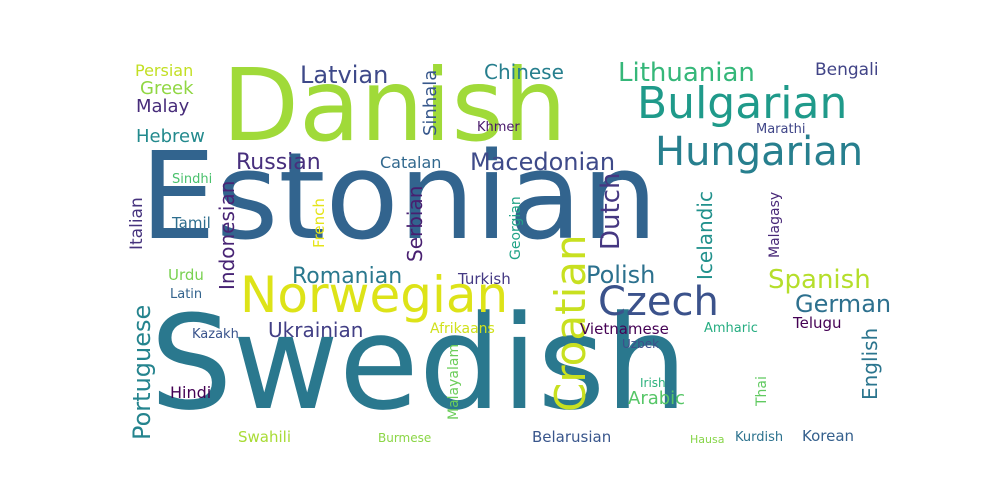 This screenshot has width=1000, height=500. What do you see at coordinates (657, 398) in the screenshot?
I see `word-arabic: Arabic` at bounding box center [657, 398].